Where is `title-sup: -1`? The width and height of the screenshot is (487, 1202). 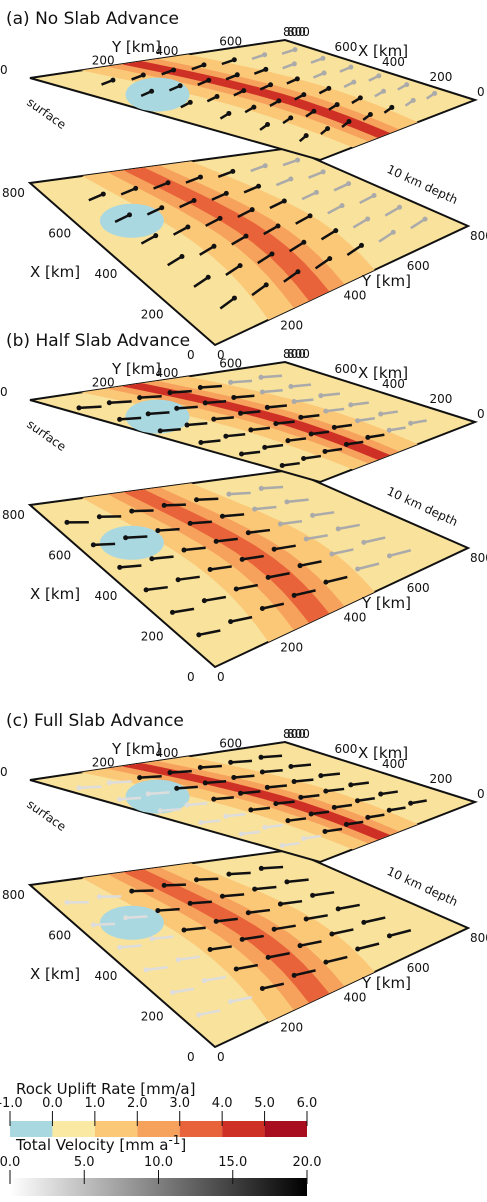 title-sup: -1 is located at coordinates (174, 1140).